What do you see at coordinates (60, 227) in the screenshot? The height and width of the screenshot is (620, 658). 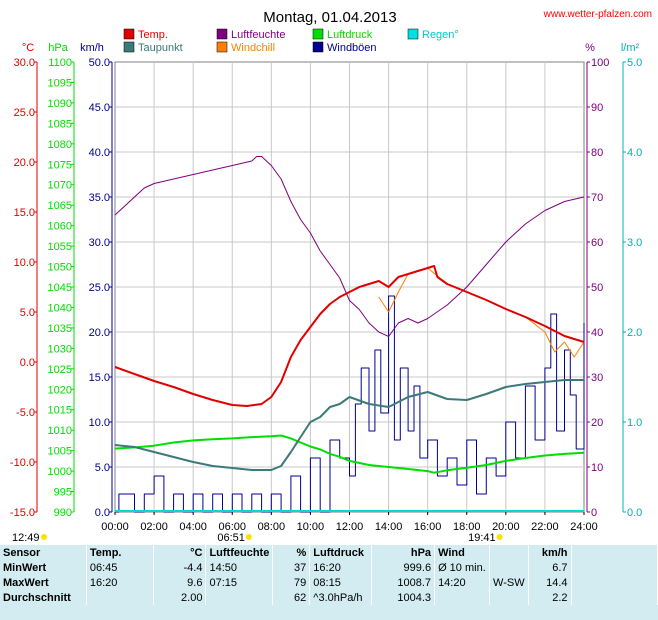 I see `pressure-axis-tick-label: 1060` at bounding box center [60, 227].